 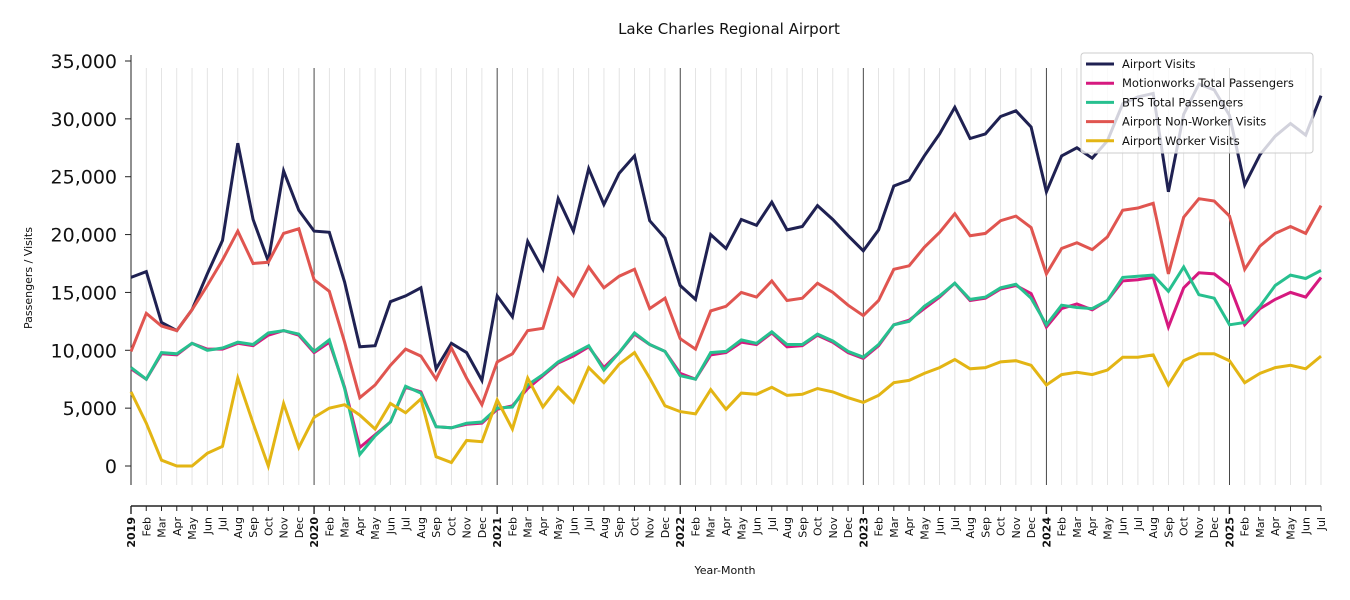 I want to click on legend-entry: Airport Non-Worker Visits, so click(x=1194, y=122).